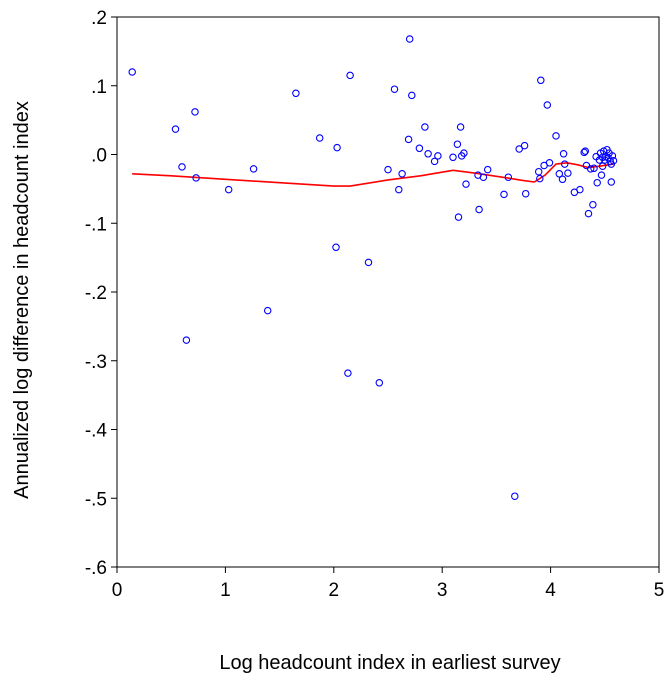 The height and width of the screenshot is (677, 670). Describe the element at coordinates (96, 362) in the screenshot. I see `y-tick-label: -.3` at that location.